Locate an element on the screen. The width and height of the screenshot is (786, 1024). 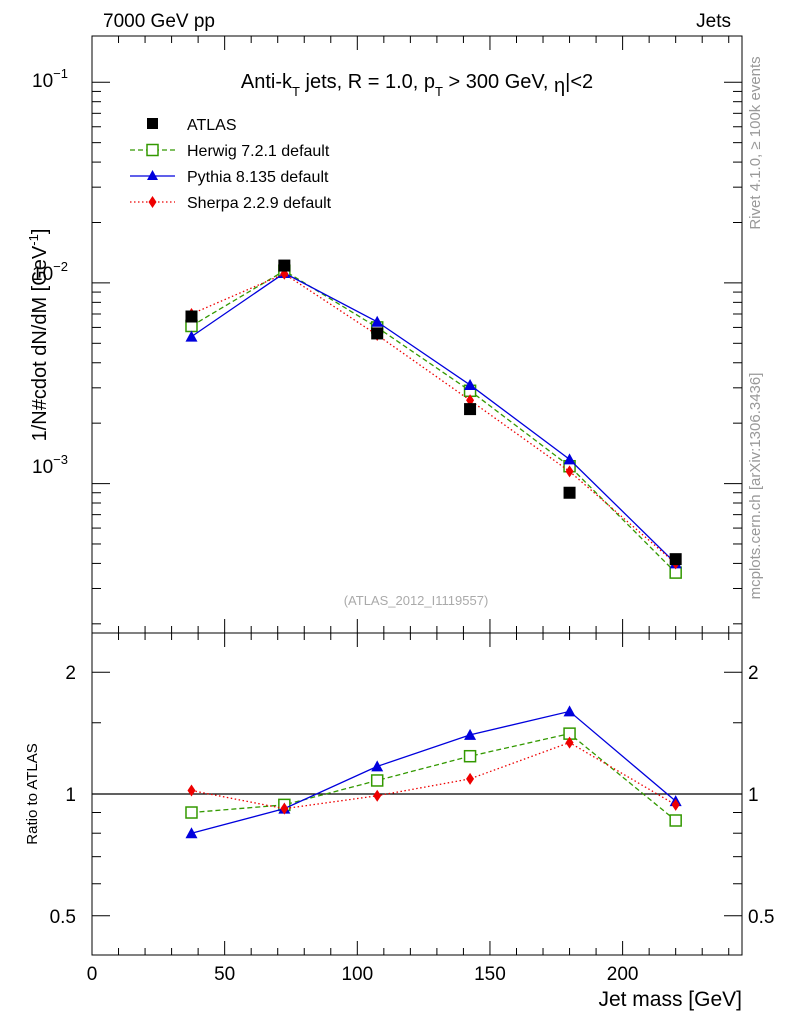
ratio-series is located at coordinates (433, 772).